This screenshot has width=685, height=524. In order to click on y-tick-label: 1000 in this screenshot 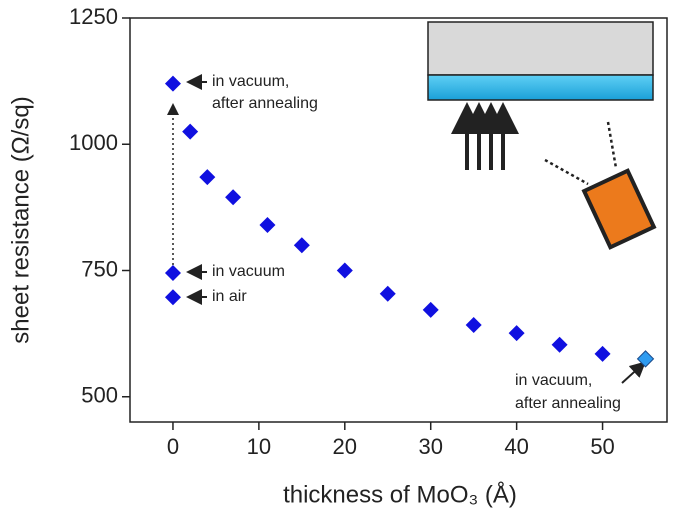, I will do `click(93, 142)`.